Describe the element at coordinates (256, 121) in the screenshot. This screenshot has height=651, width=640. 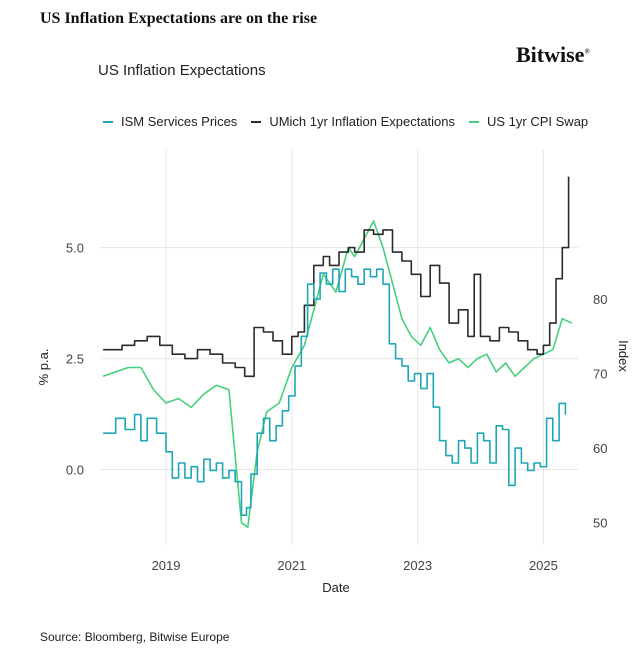
I see `legend-swatch-umich` at that location.